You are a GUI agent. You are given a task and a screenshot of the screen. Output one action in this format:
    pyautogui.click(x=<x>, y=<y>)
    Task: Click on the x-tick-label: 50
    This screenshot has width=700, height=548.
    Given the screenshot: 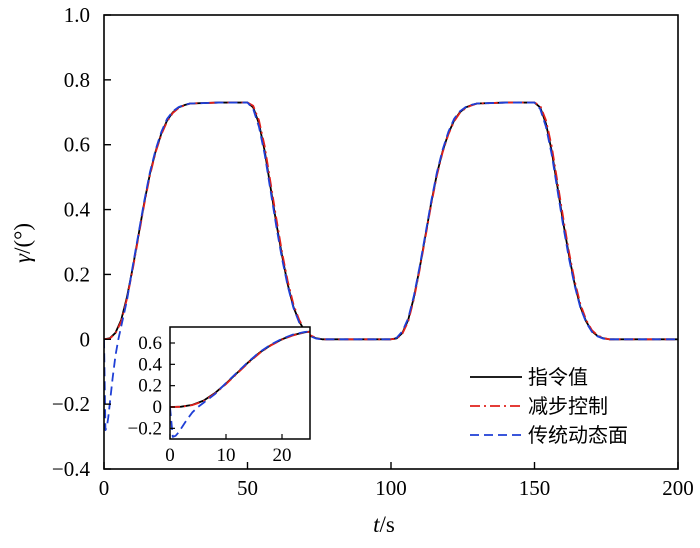 What is the action you would take?
    pyautogui.click(x=247, y=488)
    